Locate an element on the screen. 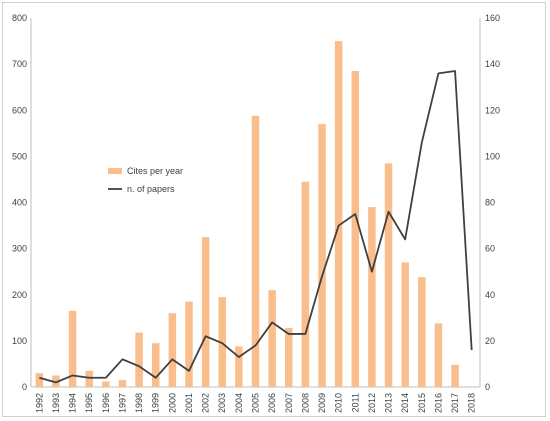 This screenshot has height=421, width=550. x-tick-label: 2001 is located at coordinates (189, 403).